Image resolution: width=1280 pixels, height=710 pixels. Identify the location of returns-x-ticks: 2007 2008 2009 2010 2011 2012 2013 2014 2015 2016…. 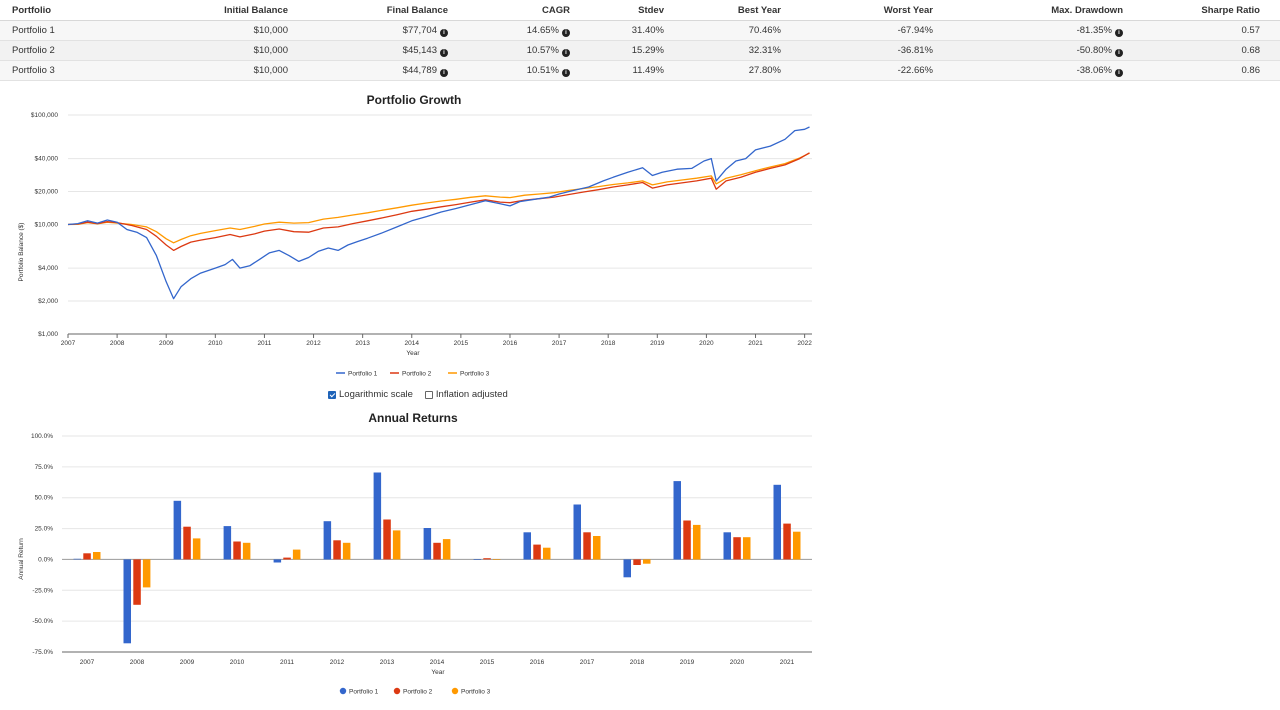
(437, 662).